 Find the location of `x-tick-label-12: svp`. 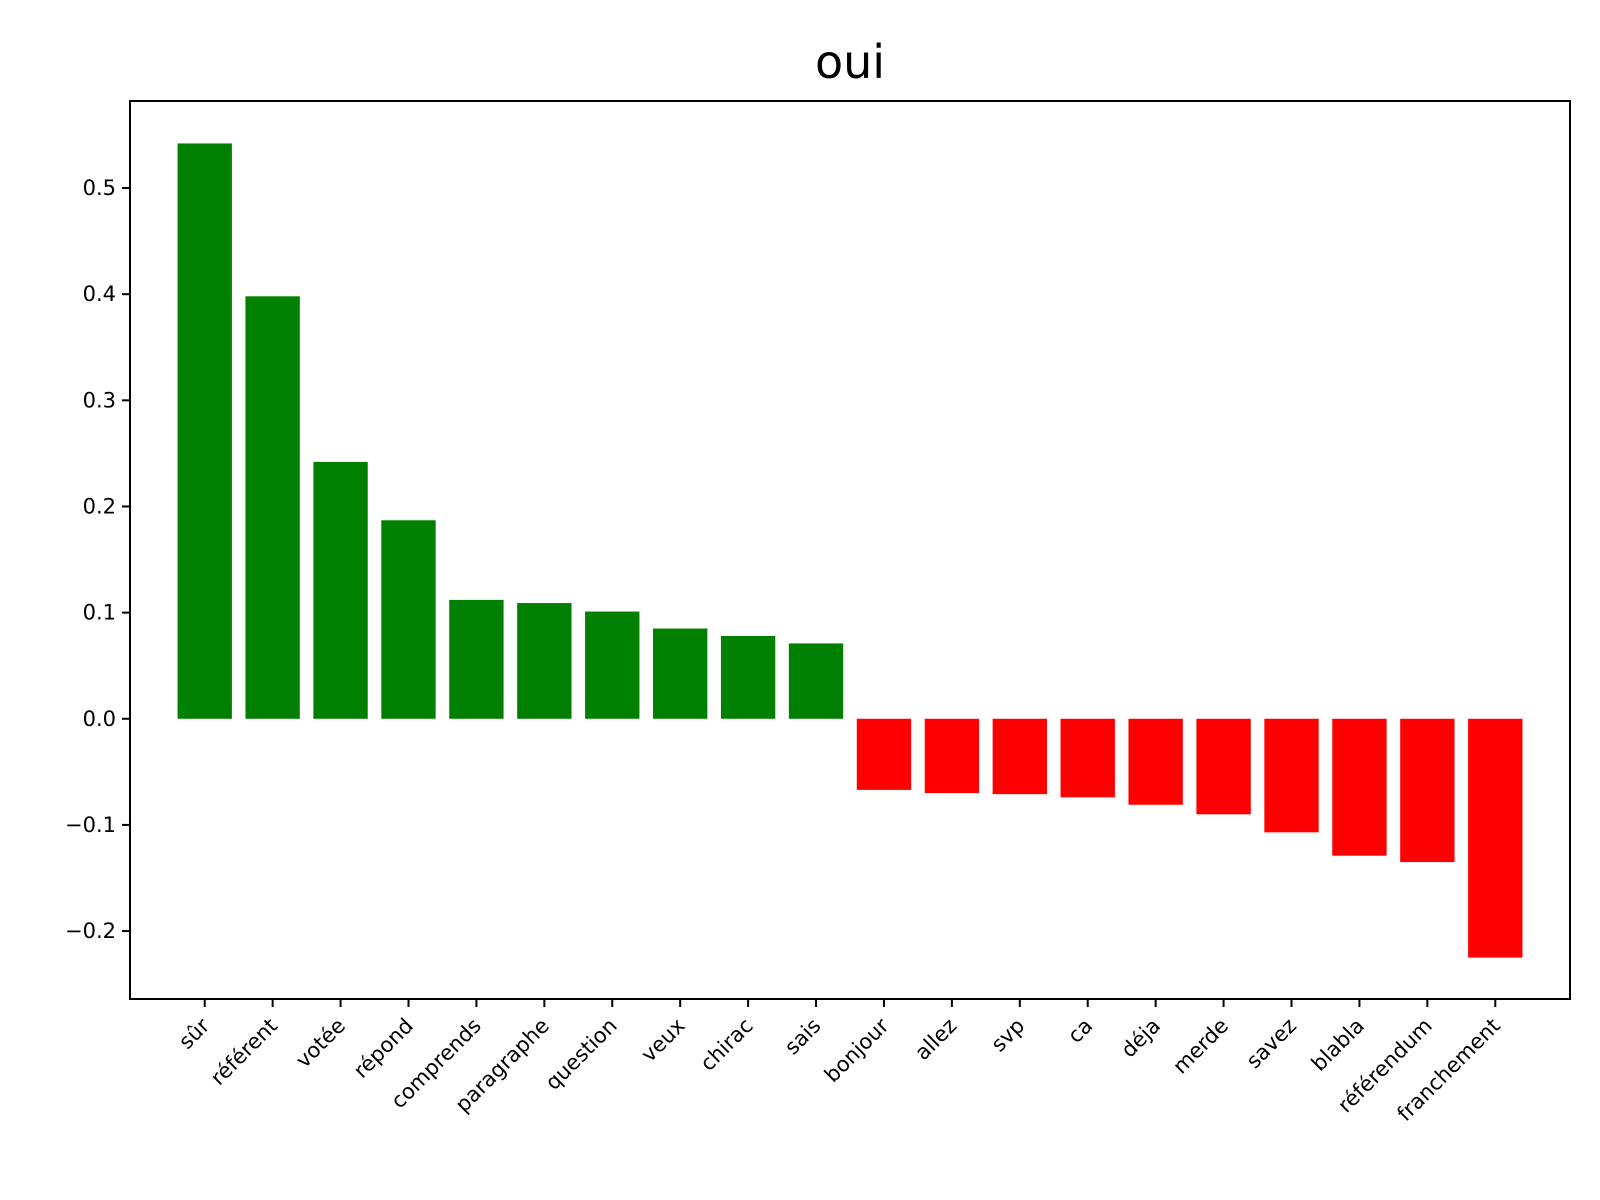

x-tick-label-12: svp is located at coordinates (1007, 1035).